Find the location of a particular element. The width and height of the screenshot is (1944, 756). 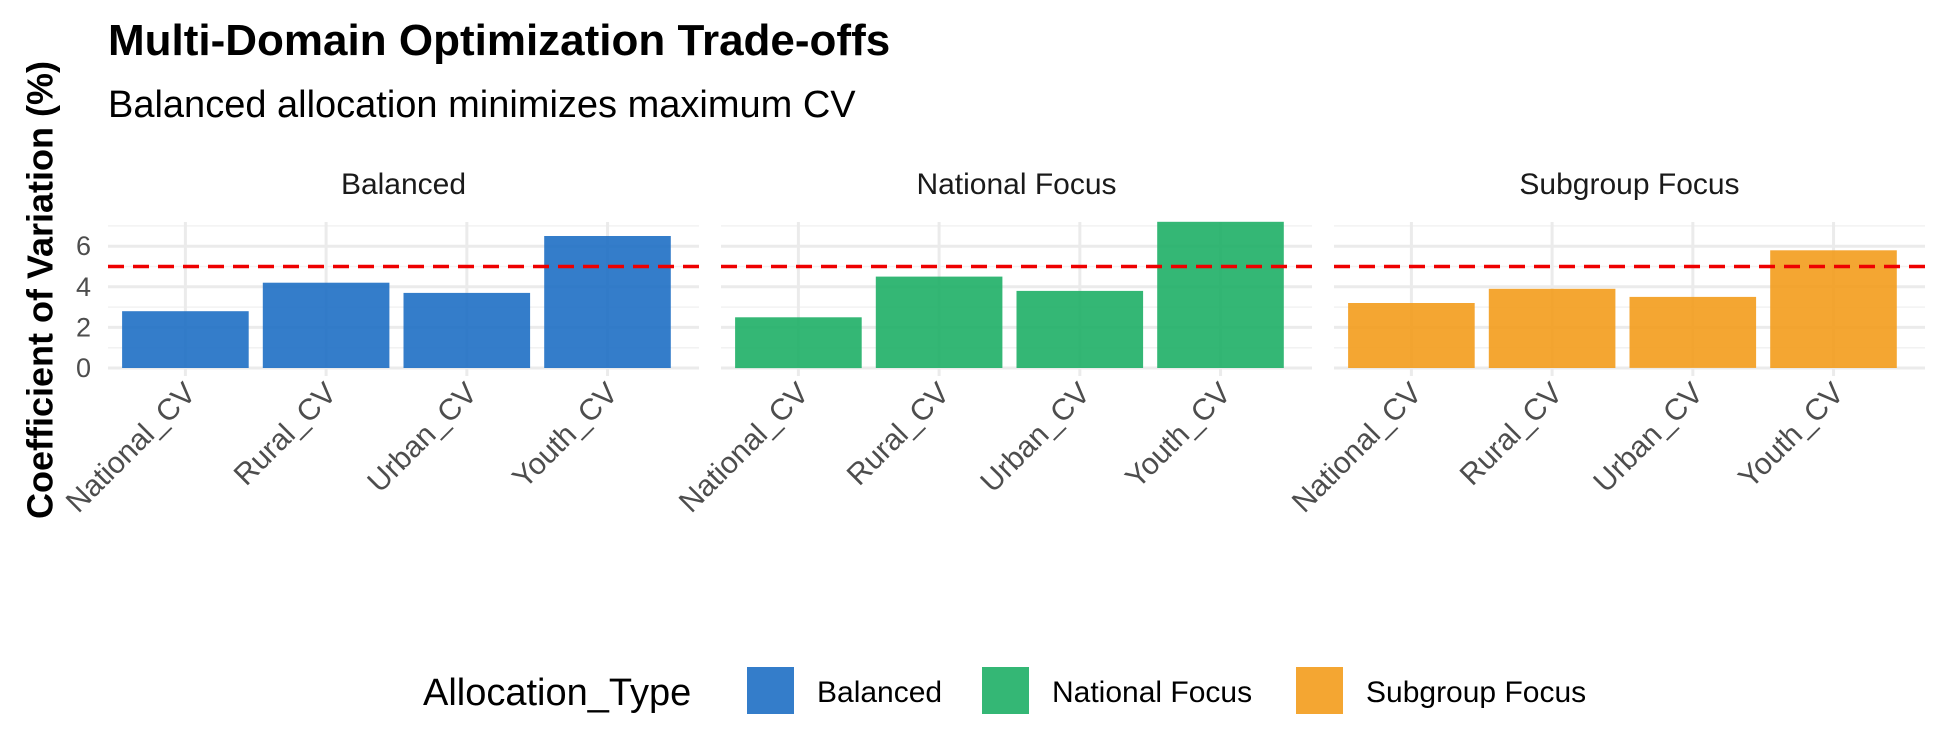

legend-label-balanced: Balanced is located at coordinates (879, 692).